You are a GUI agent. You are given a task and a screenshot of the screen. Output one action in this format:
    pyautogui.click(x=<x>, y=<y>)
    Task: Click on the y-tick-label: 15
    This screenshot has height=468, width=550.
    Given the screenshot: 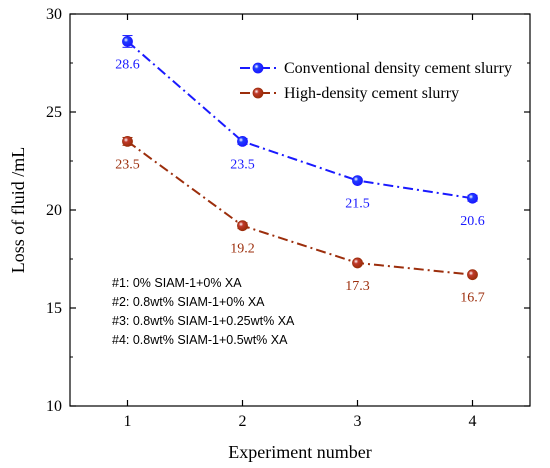 What is the action you would take?
    pyautogui.click(x=54, y=308)
    